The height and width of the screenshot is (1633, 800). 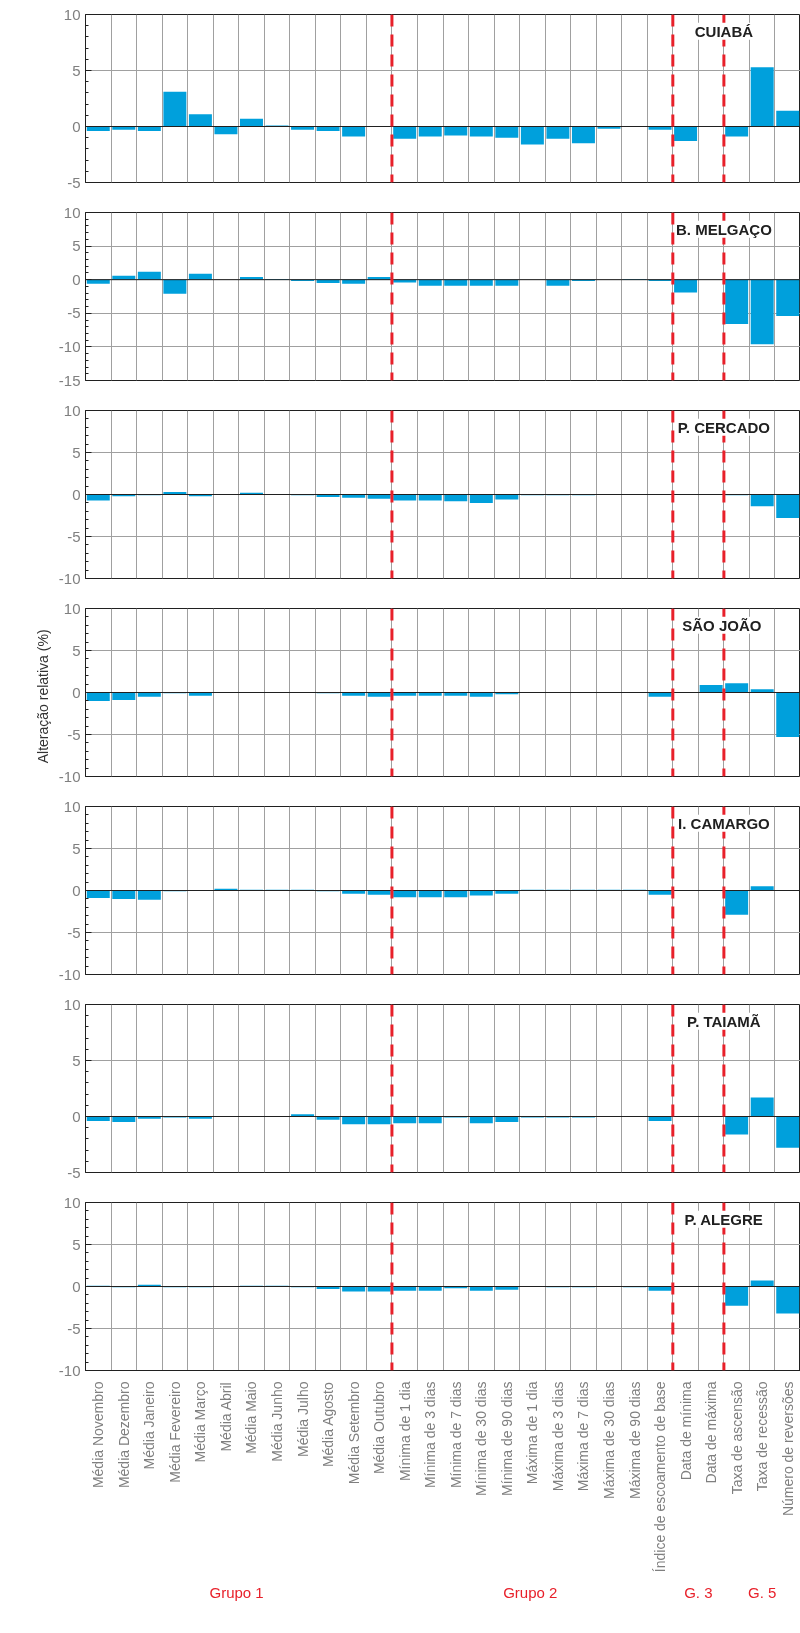 What do you see at coordinates (98, 1435) in the screenshot?
I see `x-tick-label: Média Novembro` at bounding box center [98, 1435].